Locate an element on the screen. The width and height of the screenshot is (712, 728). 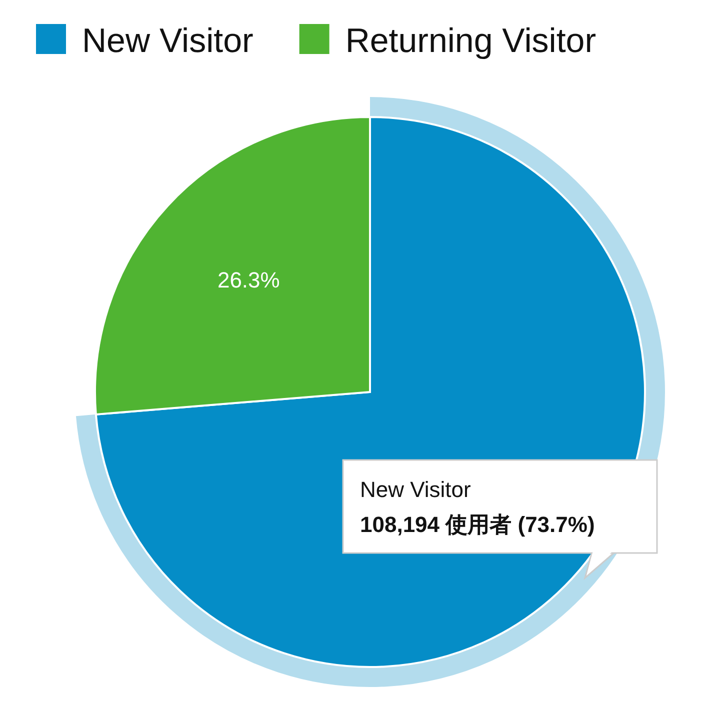
data-label: 26.3% is located at coordinates (248, 280).